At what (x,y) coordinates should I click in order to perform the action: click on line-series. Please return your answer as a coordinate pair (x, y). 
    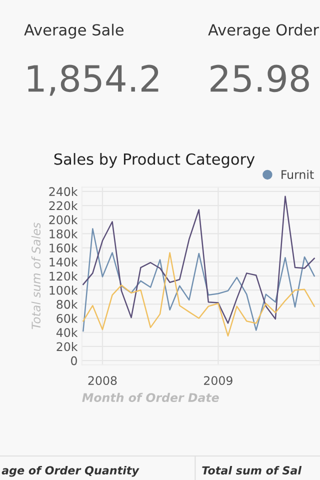
    Looking at the image, I should click on (198, 294).